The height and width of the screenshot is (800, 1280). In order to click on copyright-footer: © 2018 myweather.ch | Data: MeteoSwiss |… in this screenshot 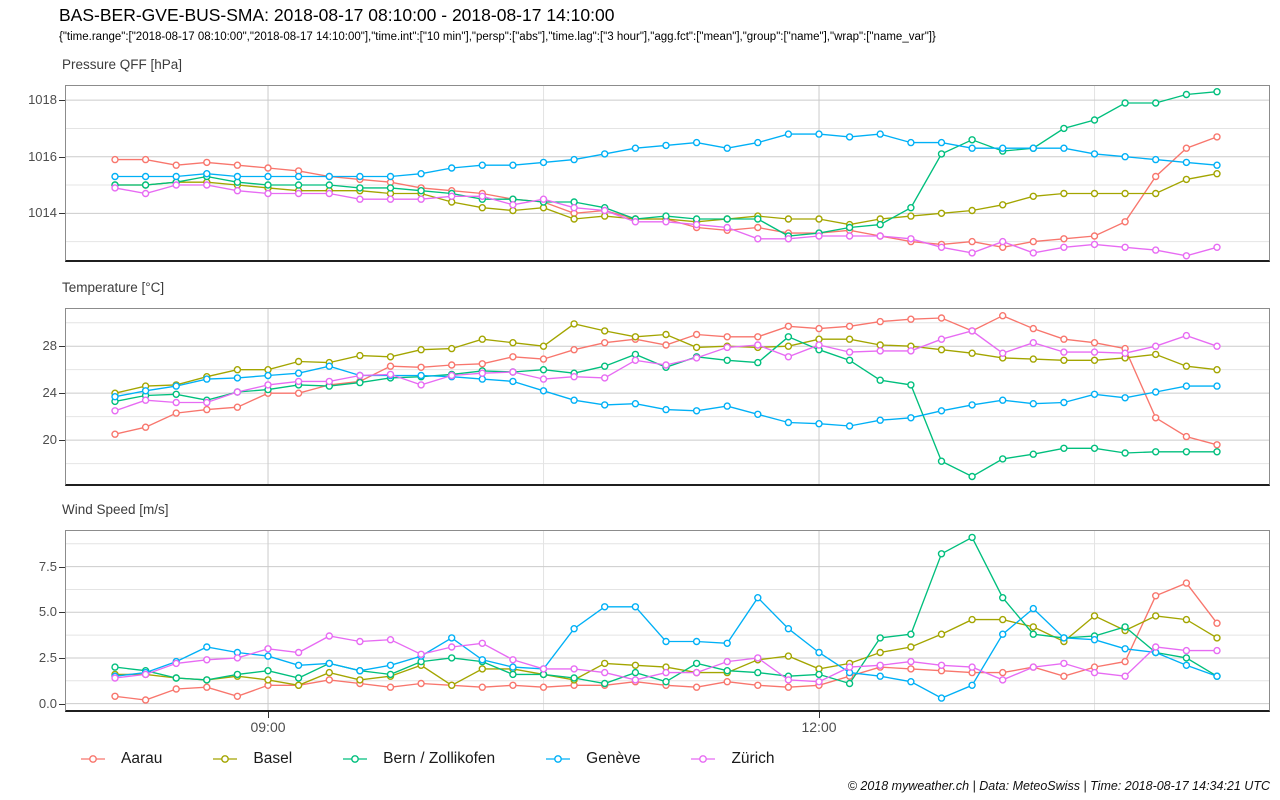, I will do `click(1058, 786)`.